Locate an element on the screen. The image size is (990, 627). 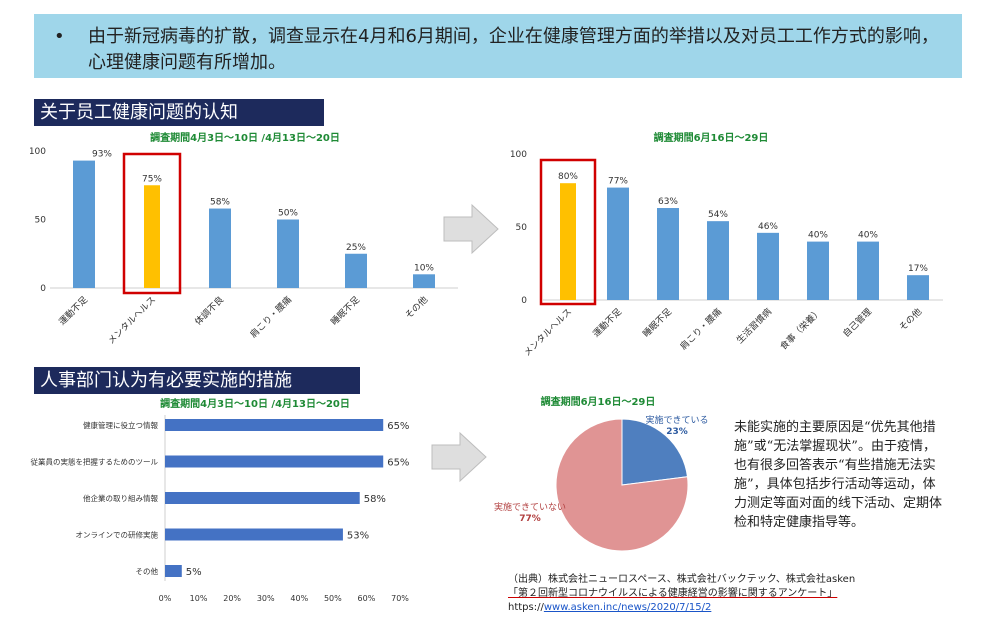
x-tick-label: 70% is located at coordinates (400, 598).